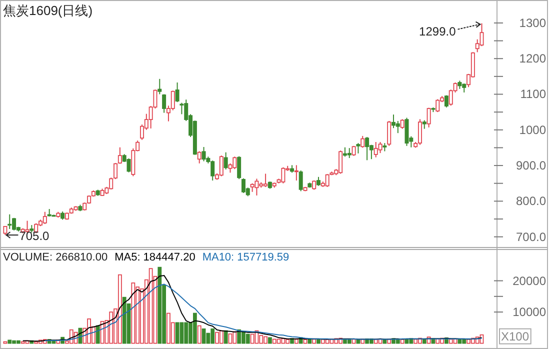 This screenshot has height=349, width=551. What do you see at coordinates (155, 258) in the screenshot?
I see `annotation: MA5: 184447.20` at bounding box center [155, 258].